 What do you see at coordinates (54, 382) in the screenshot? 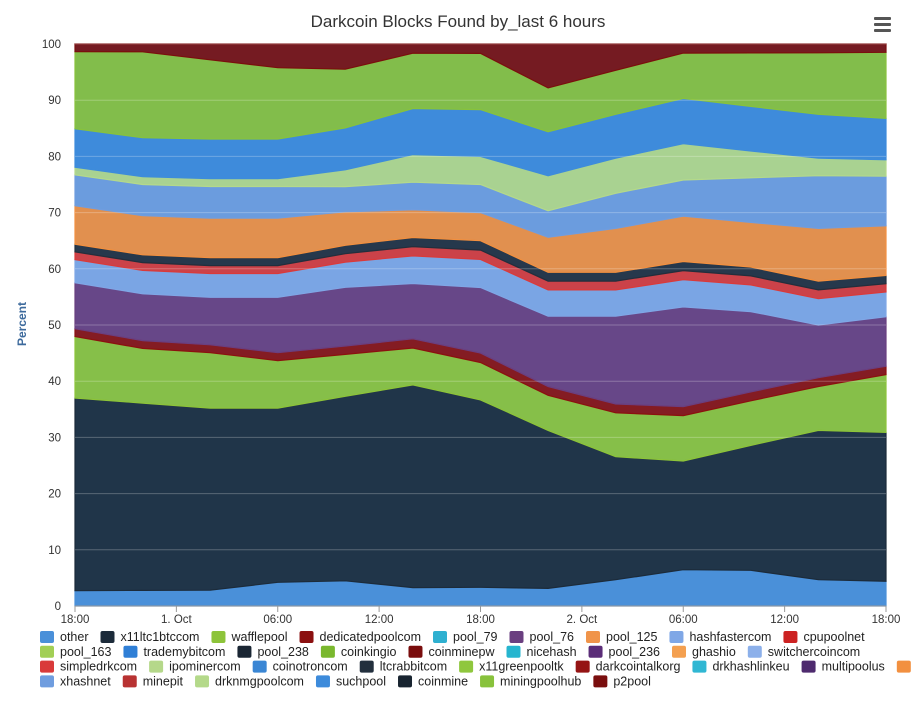
I see `y-tick-label: 40` at bounding box center [54, 382].